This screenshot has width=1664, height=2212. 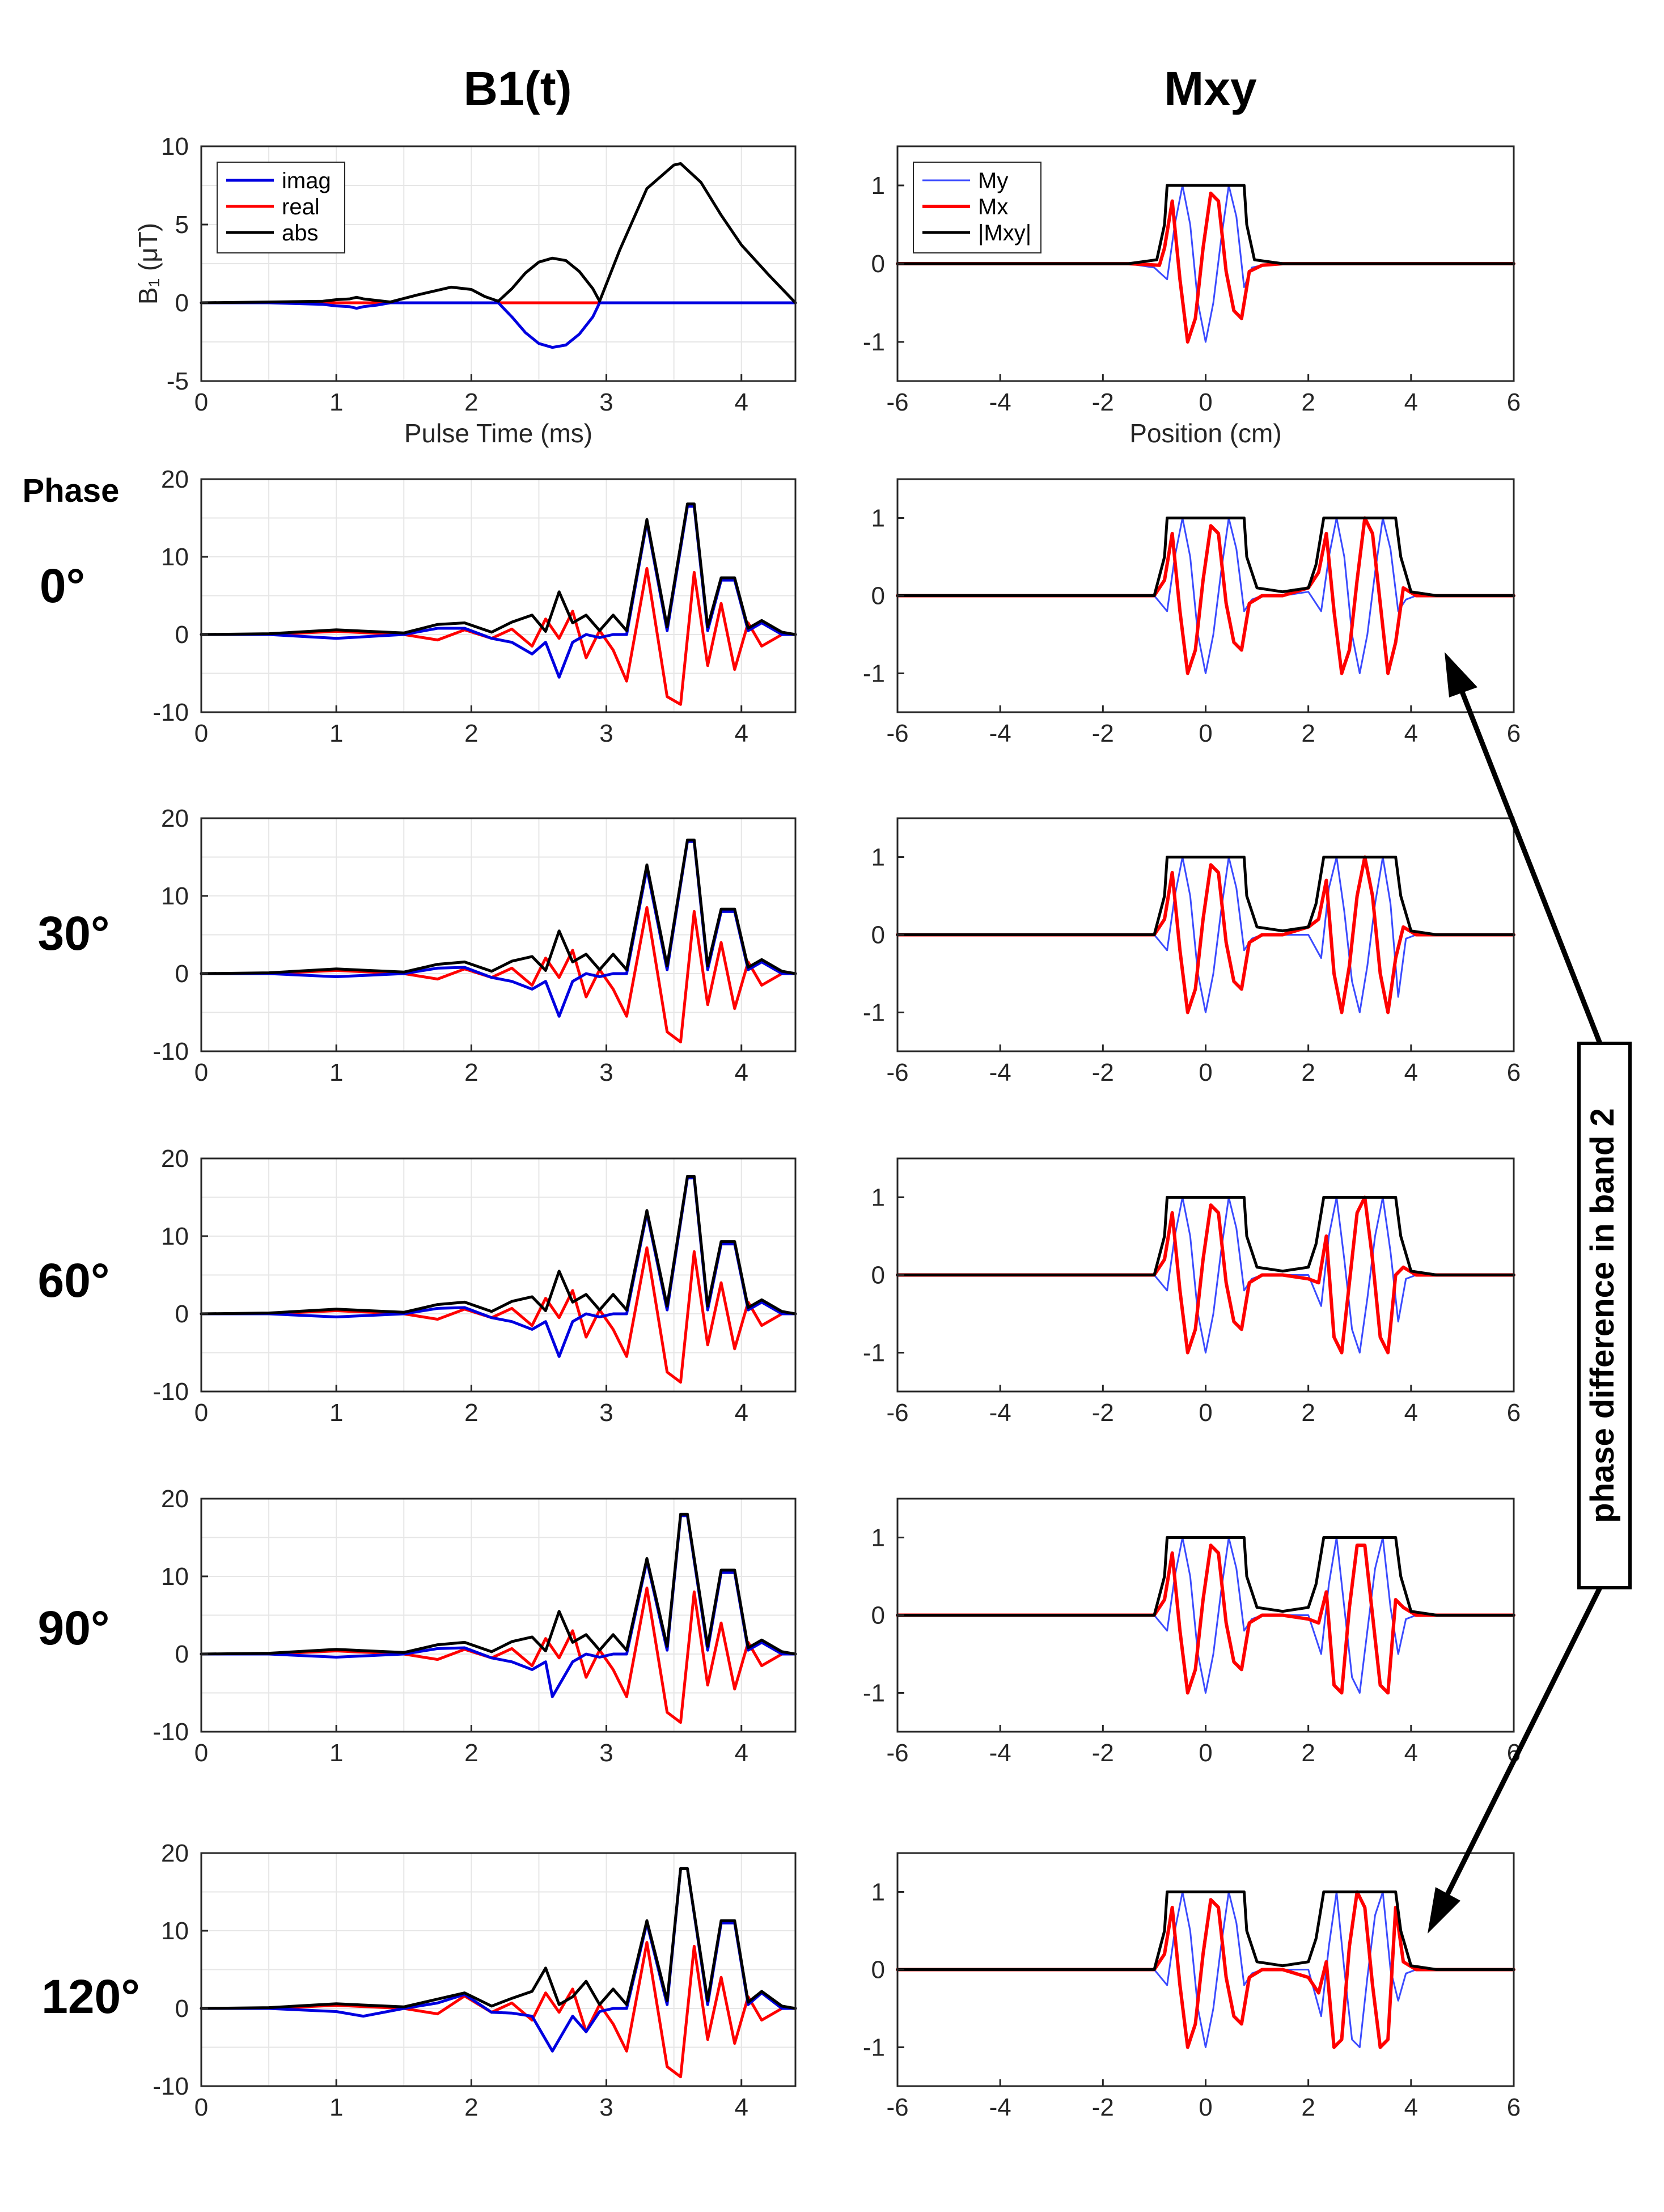 I want to click on left-column-header: B1(t), so click(x=517, y=88).